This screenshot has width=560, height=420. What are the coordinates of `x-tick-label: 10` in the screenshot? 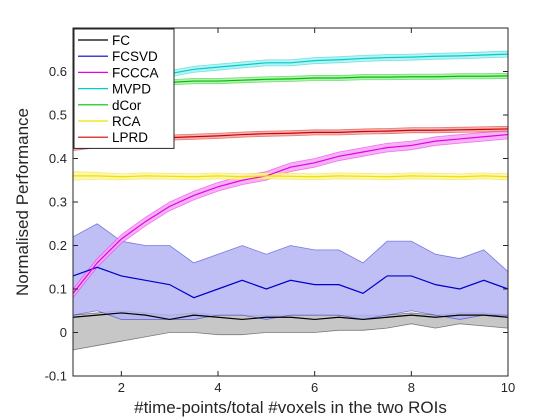 It's located at (508, 387).